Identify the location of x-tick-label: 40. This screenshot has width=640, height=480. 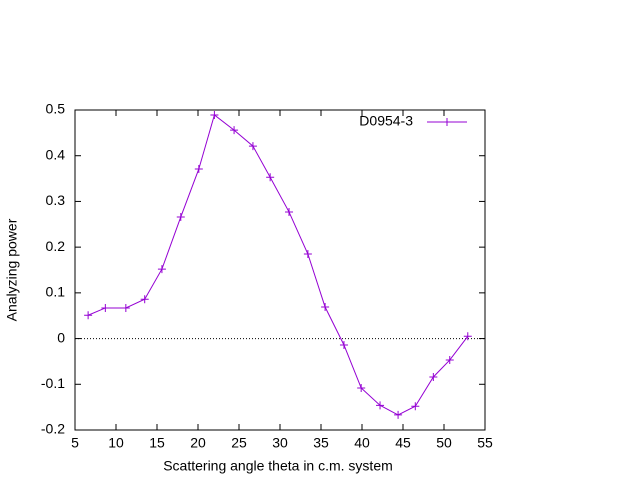
(362, 443).